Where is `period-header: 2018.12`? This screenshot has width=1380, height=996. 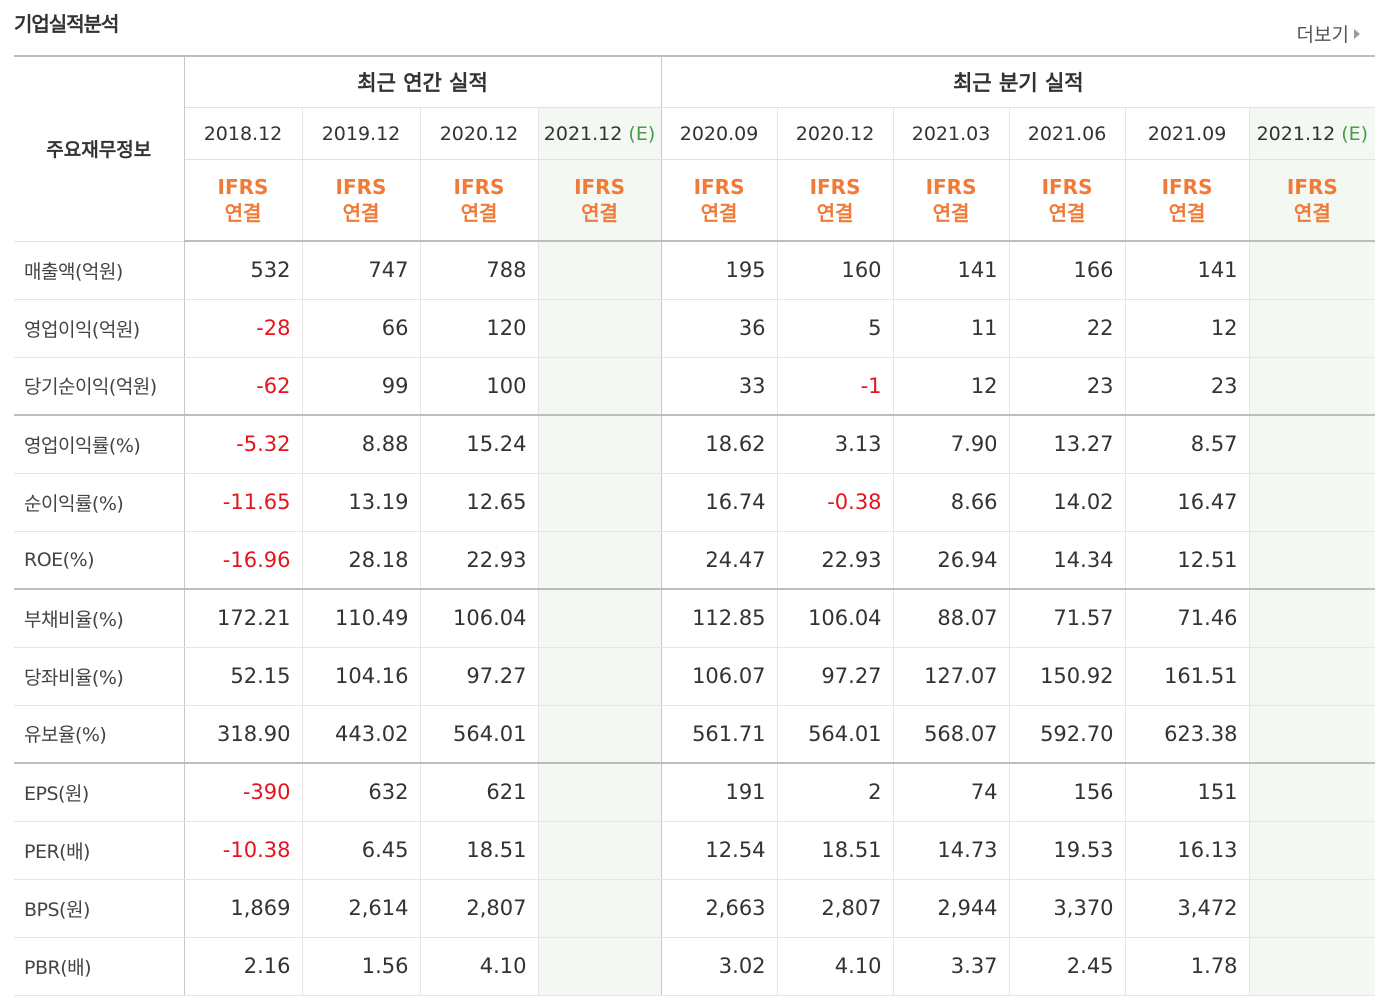
period-header: 2018.12 is located at coordinates (243, 133).